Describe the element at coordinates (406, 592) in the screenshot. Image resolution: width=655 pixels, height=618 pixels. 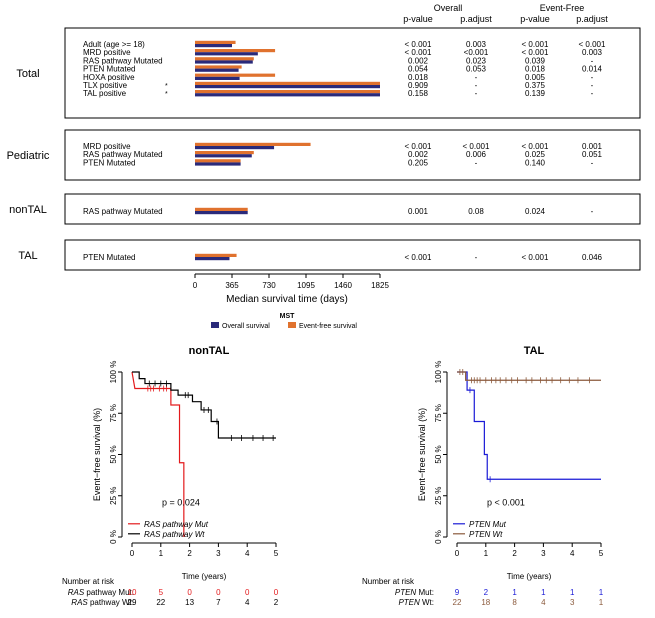
I see `risk-row-label-italic: PTEN` at that location.